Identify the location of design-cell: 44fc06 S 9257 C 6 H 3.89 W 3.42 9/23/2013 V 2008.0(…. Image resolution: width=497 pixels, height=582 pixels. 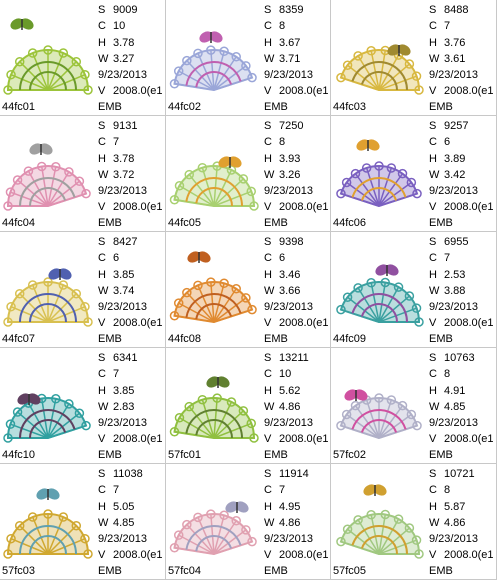
(414, 174).